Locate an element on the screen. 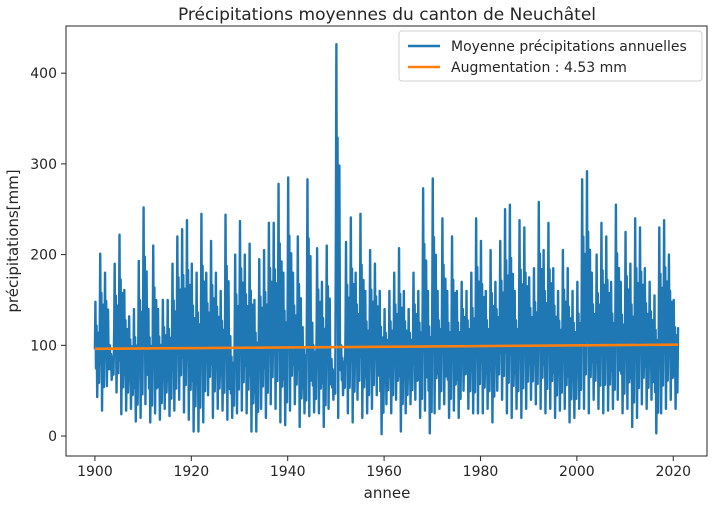 This screenshot has height=505, width=712. legend-box is located at coordinates (550, 56).